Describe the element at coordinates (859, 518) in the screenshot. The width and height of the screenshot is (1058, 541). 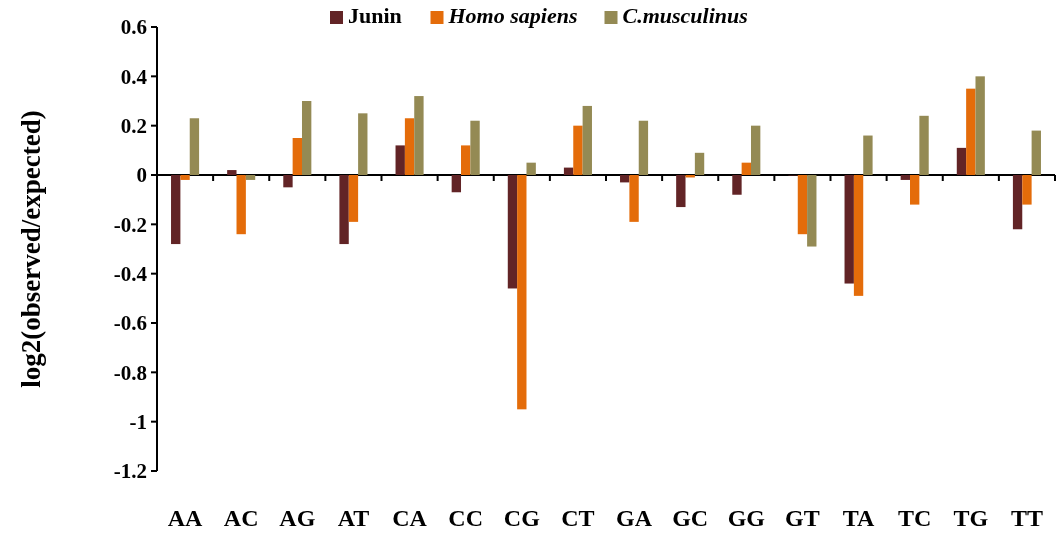
I see `x-tick-label: TA` at that location.